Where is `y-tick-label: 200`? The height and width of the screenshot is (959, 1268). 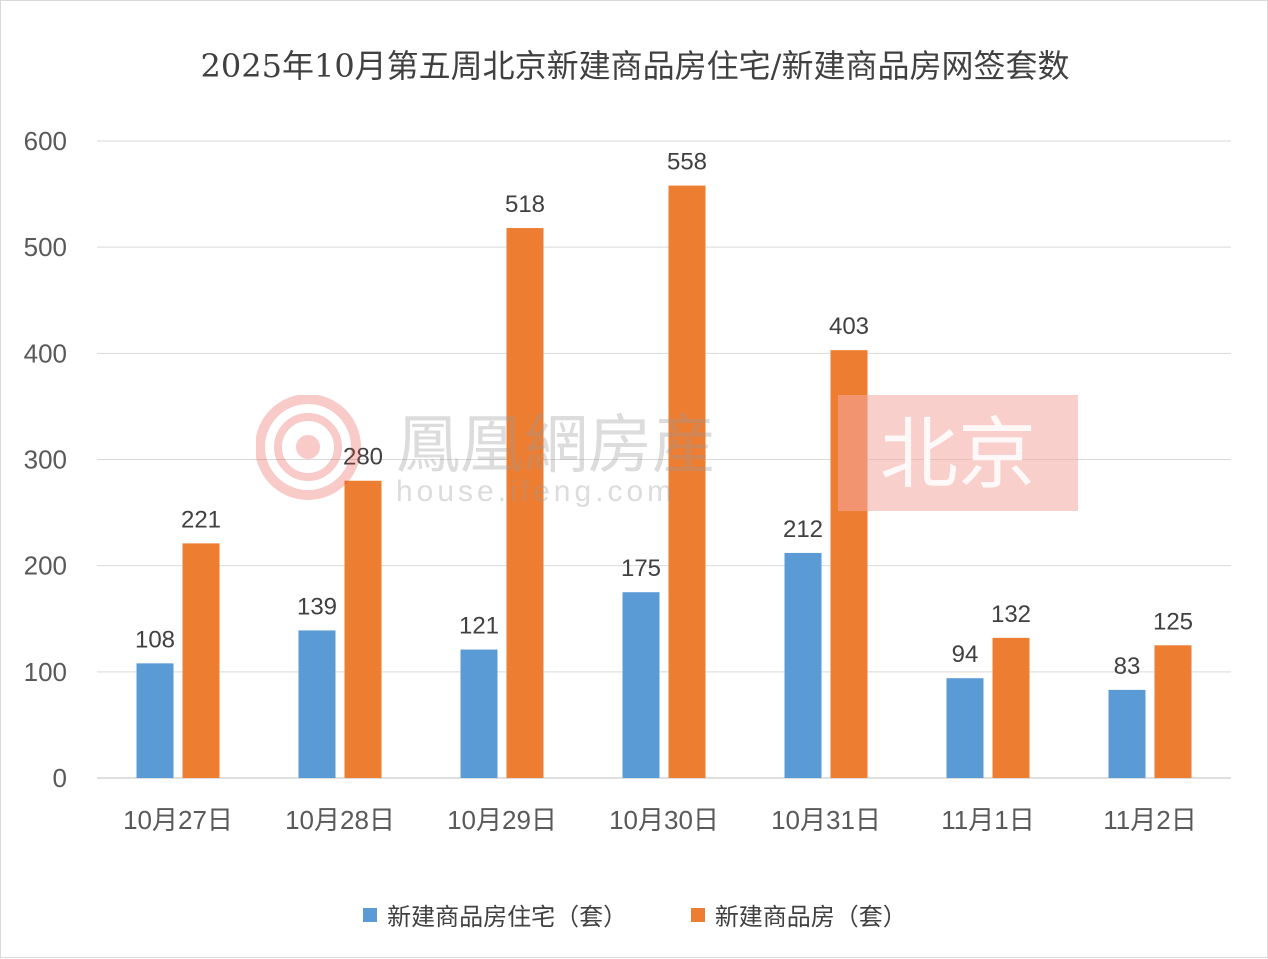
y-tick-label: 200 is located at coordinates (45, 566).